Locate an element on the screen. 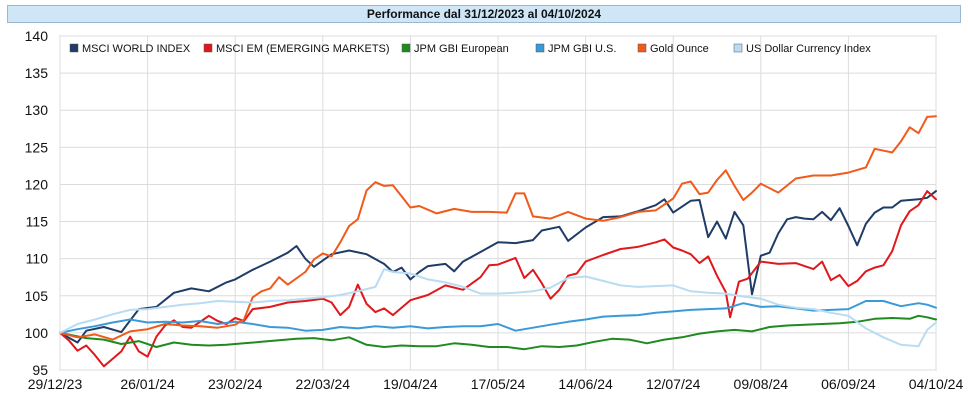 This screenshot has height=410, width=968. legend-label: MSCI WORLD INDEX is located at coordinates (136, 49).